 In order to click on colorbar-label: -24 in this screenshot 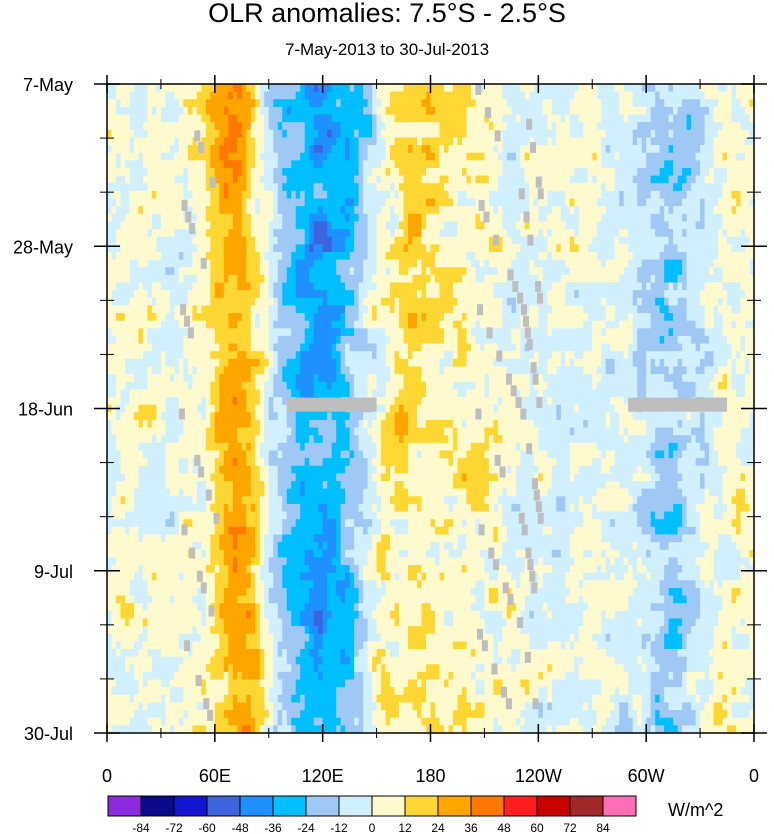, I will do `click(306, 827)`.